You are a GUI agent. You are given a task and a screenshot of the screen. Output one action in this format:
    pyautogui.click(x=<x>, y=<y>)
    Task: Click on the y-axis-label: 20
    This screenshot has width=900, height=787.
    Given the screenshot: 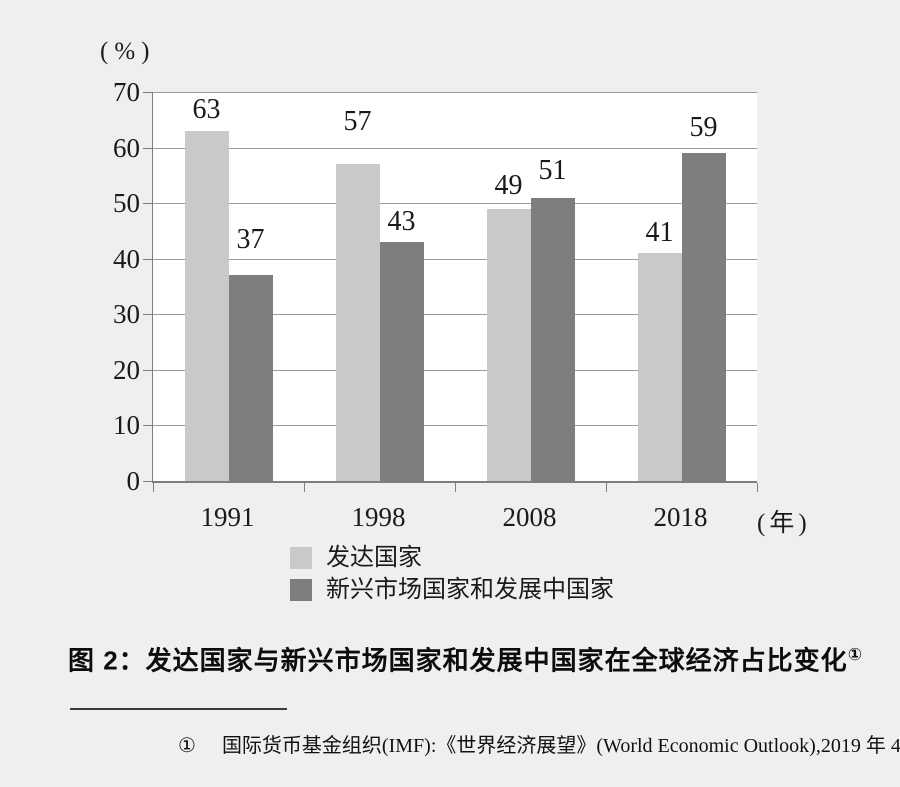 What is the action you would take?
    pyautogui.click(x=126, y=369)
    